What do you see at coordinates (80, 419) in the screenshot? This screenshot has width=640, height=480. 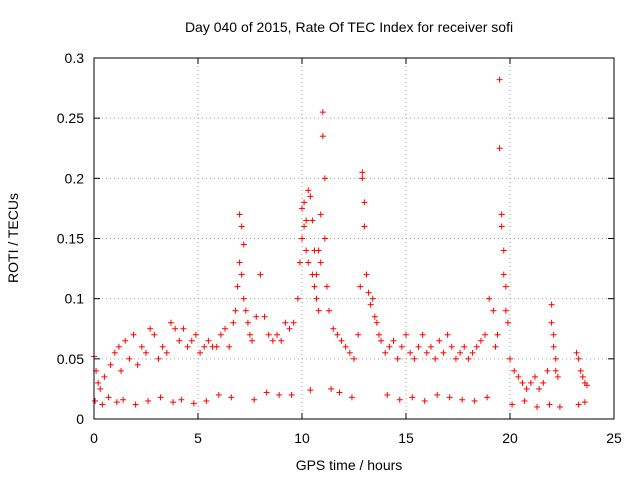 I see `y-tick-label: 0` at bounding box center [80, 419].